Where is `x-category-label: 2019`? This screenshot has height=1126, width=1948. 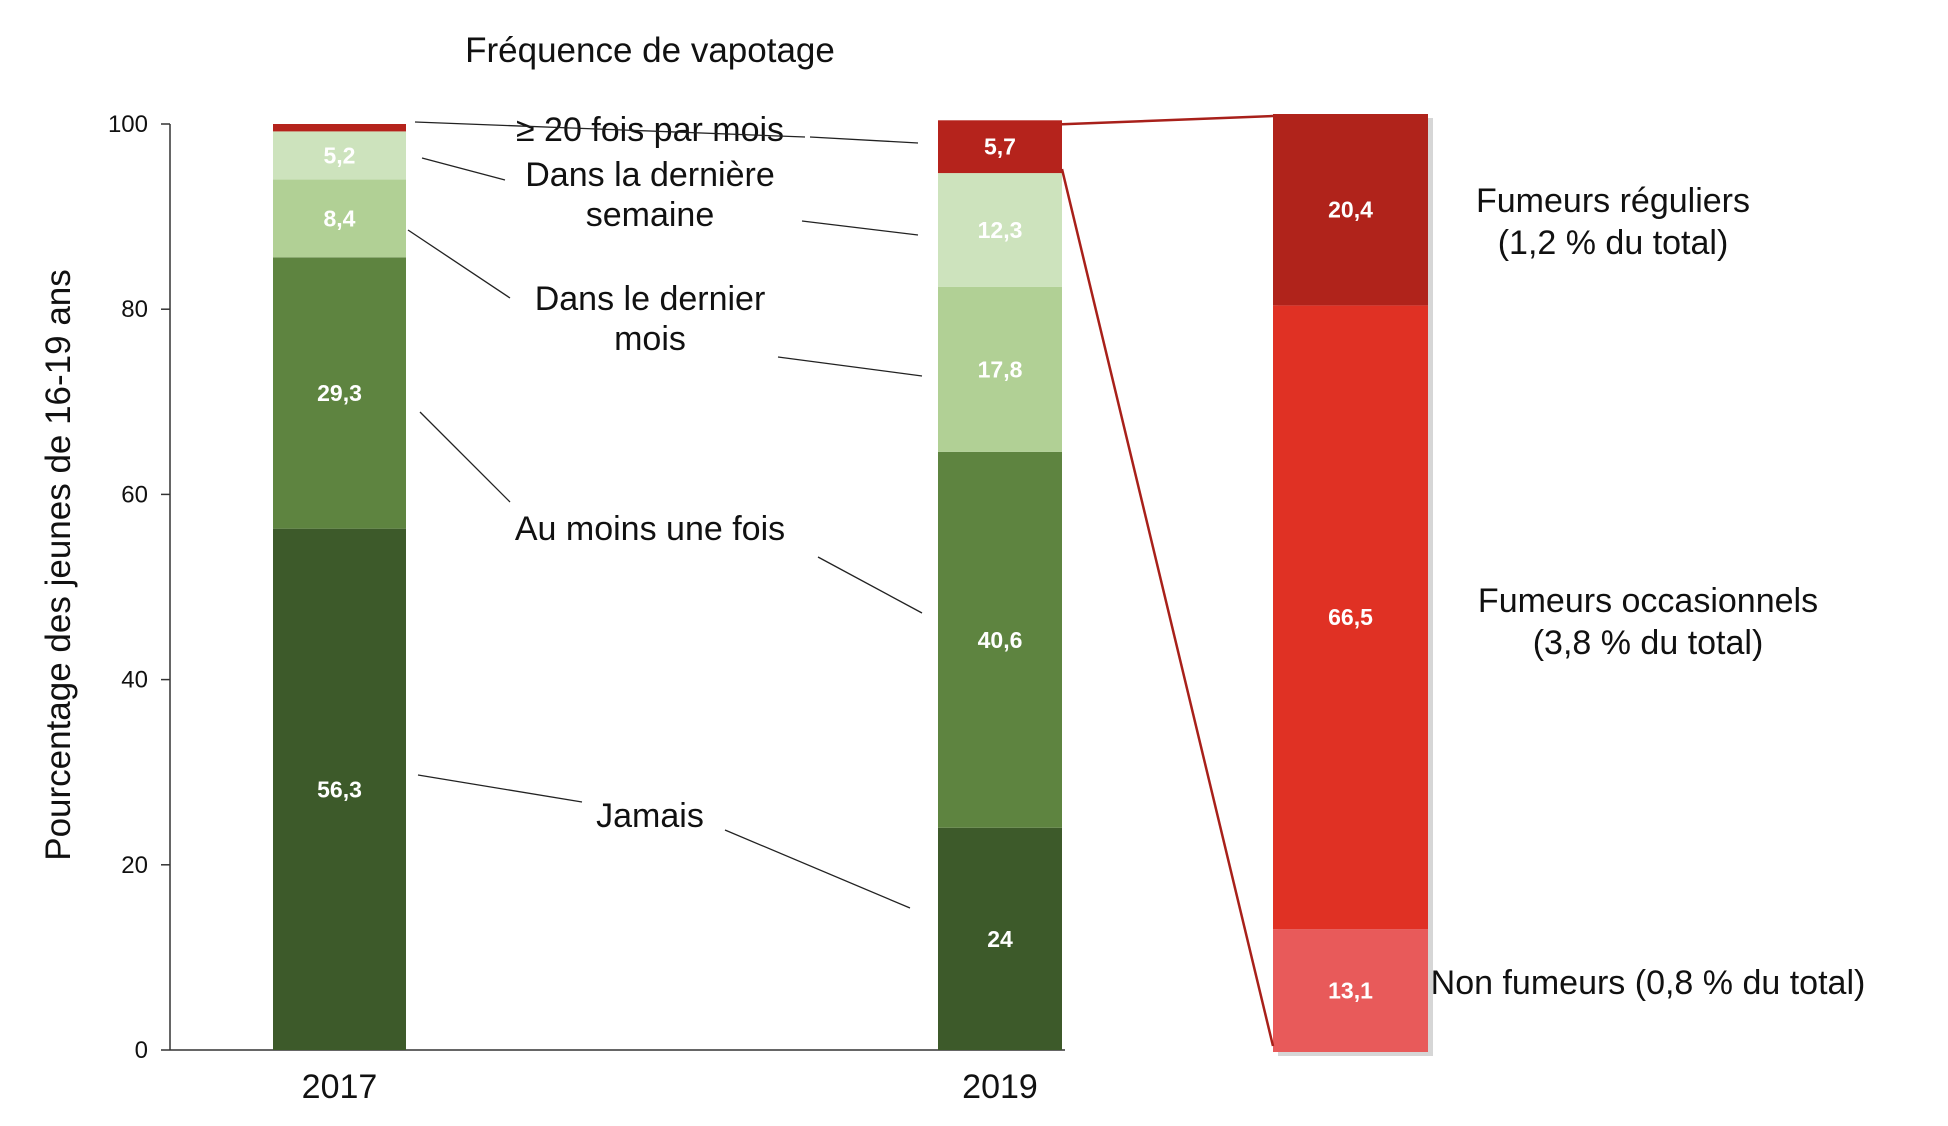
x-category-label: 2019 is located at coordinates (1000, 1087).